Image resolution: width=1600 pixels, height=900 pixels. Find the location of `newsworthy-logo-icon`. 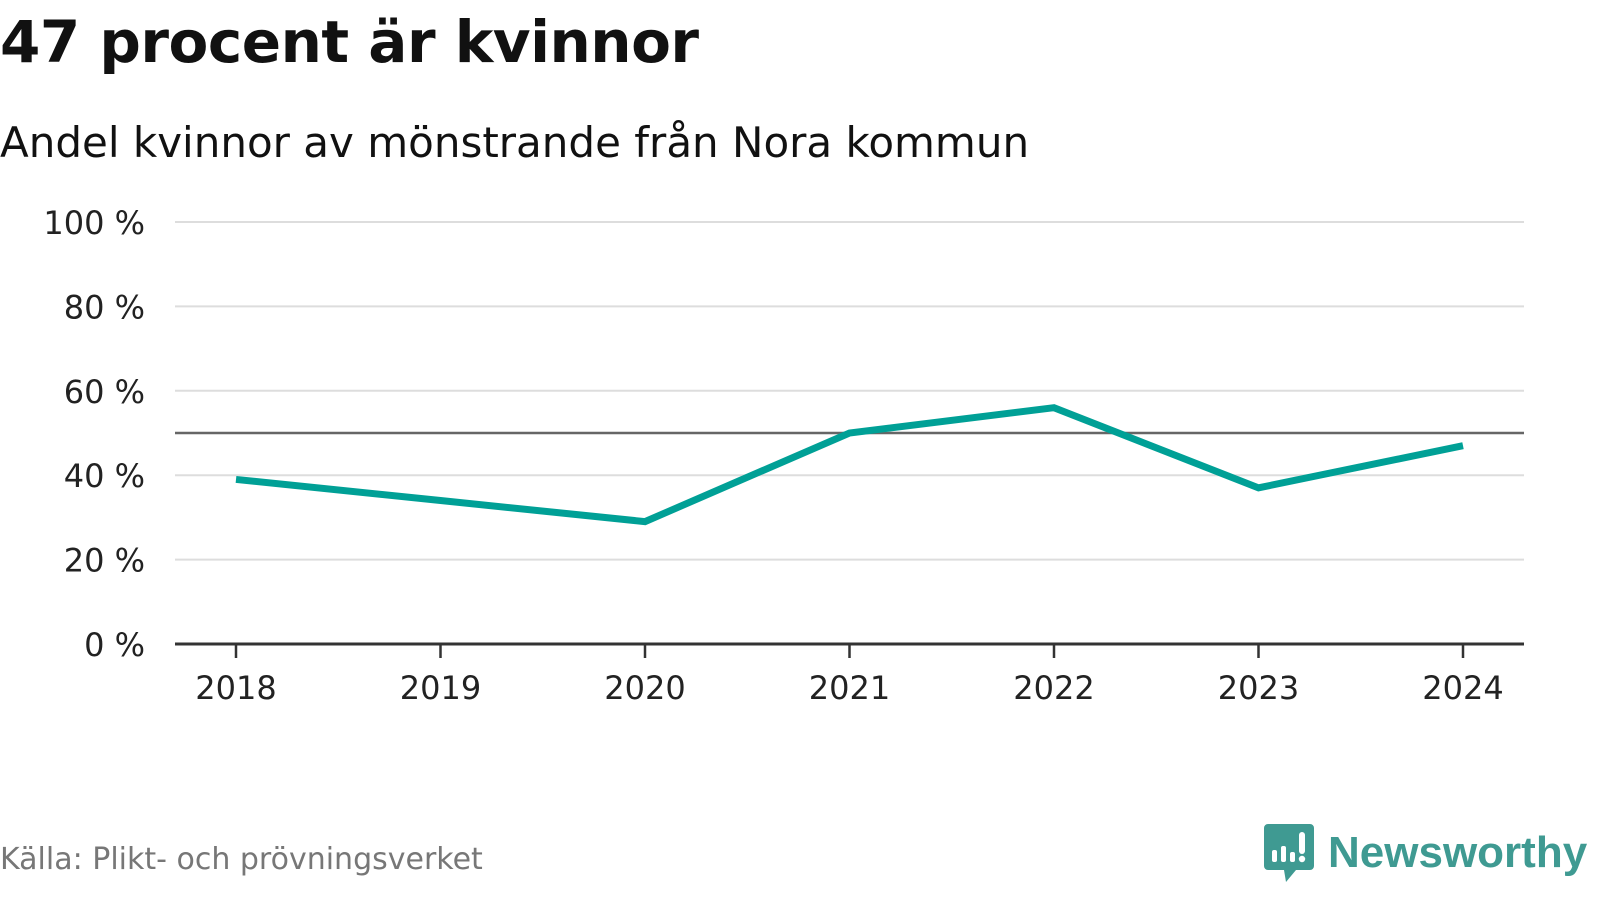

newsworthy-logo-icon is located at coordinates (1289, 853).